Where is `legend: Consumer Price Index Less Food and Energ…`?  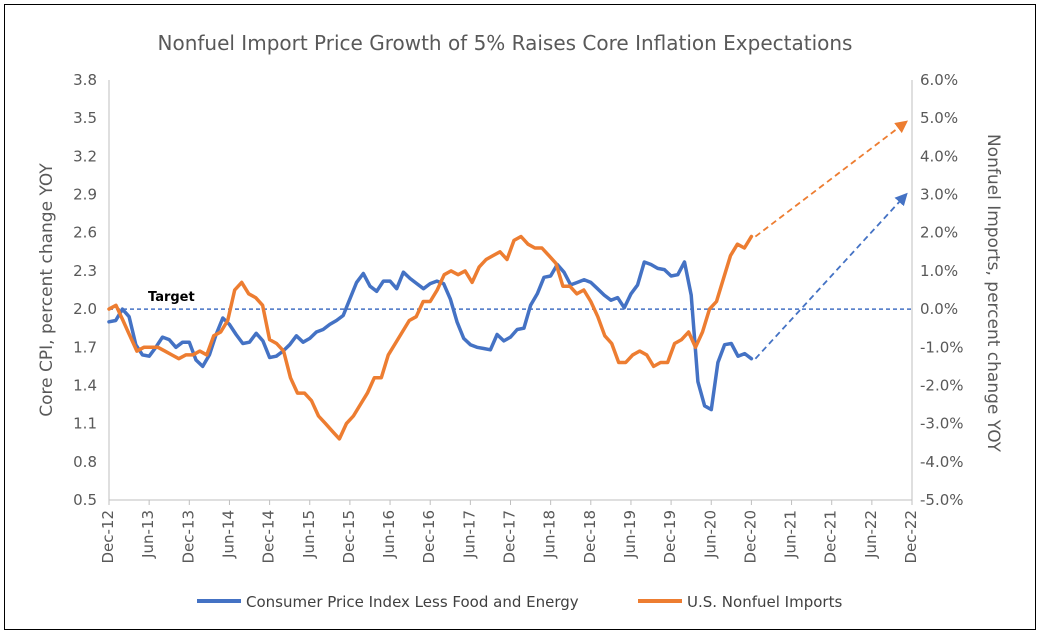 legend: Consumer Price Index Less Food and Energ… is located at coordinates (519, 602).